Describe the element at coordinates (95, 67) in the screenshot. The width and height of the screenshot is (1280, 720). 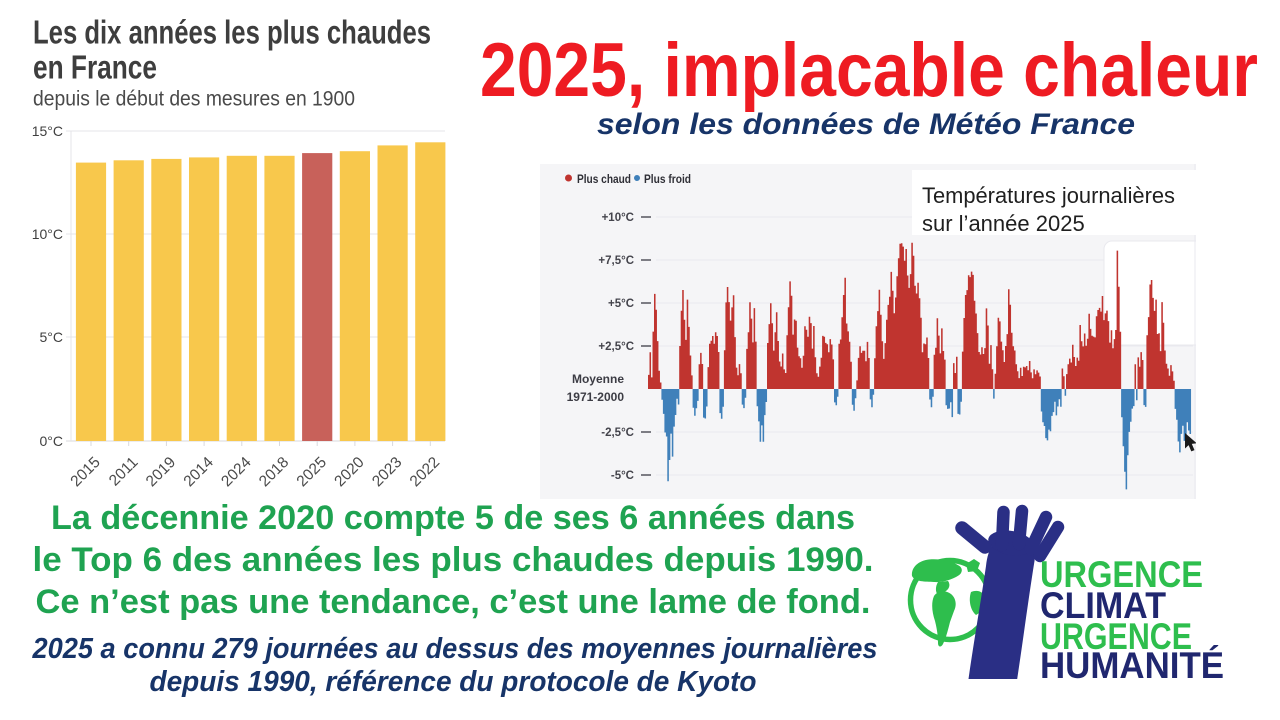
I see `svg-text: en France` at that location.